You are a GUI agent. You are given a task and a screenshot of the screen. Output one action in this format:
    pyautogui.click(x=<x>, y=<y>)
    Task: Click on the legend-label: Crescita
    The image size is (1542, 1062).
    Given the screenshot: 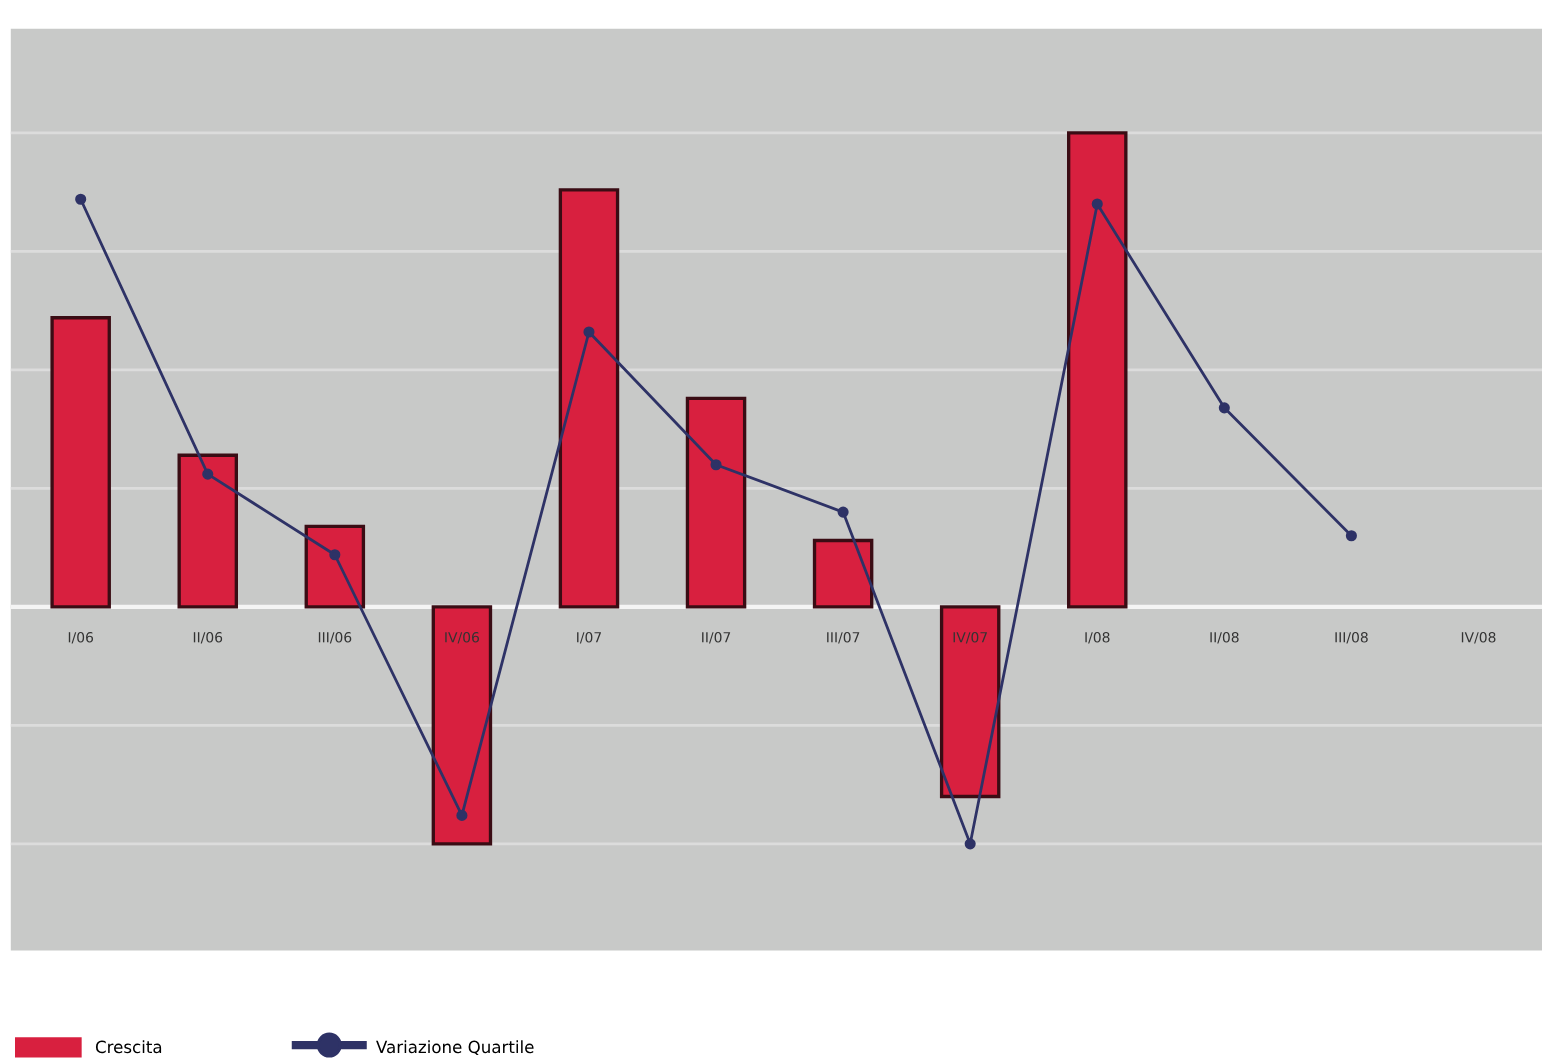 What is the action you would take?
    pyautogui.click(x=128, y=1047)
    